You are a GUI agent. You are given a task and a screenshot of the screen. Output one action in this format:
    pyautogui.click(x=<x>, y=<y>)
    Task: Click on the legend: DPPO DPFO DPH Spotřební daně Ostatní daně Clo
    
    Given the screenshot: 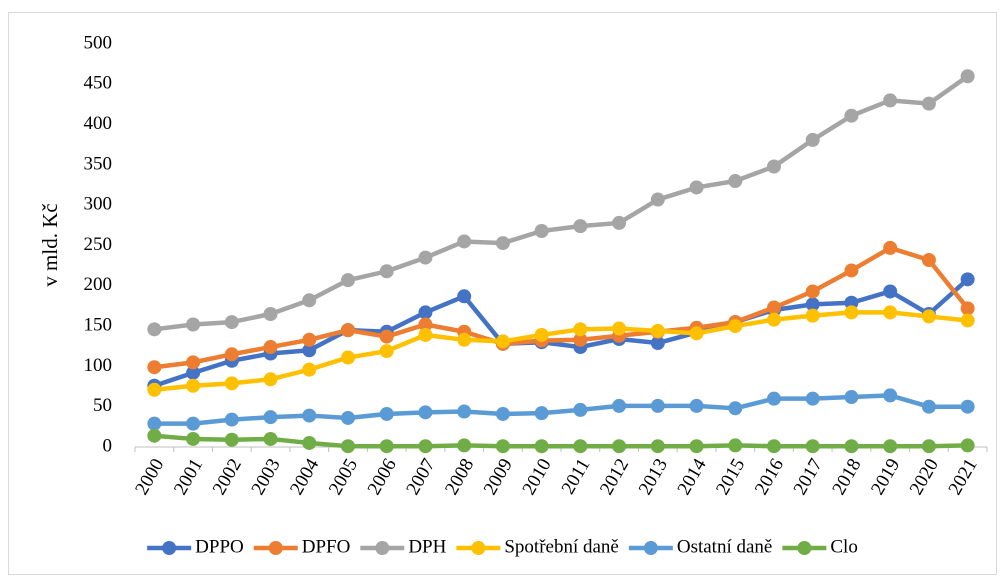 What is the action you would take?
    pyautogui.click(x=502, y=546)
    